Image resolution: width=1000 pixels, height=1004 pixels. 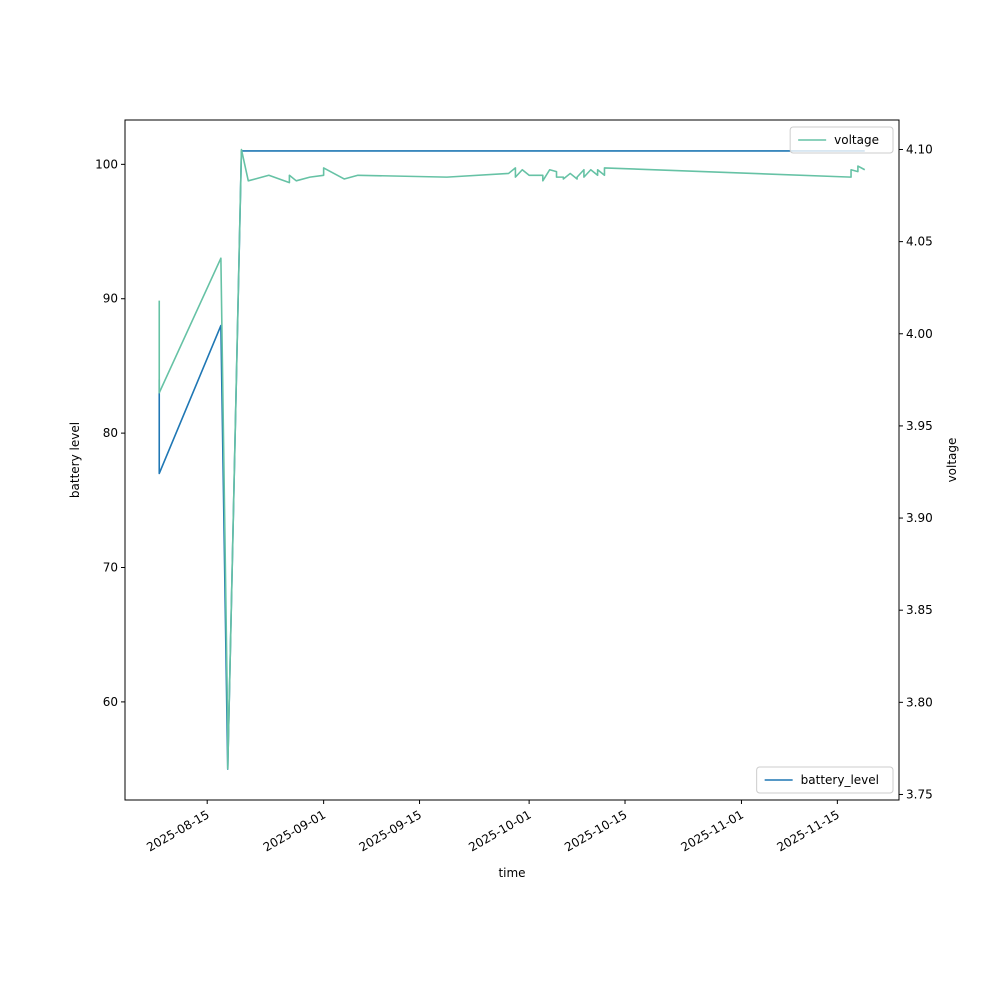 I want to click on x-tick-label: 2025-10-15, so click(x=595, y=830).